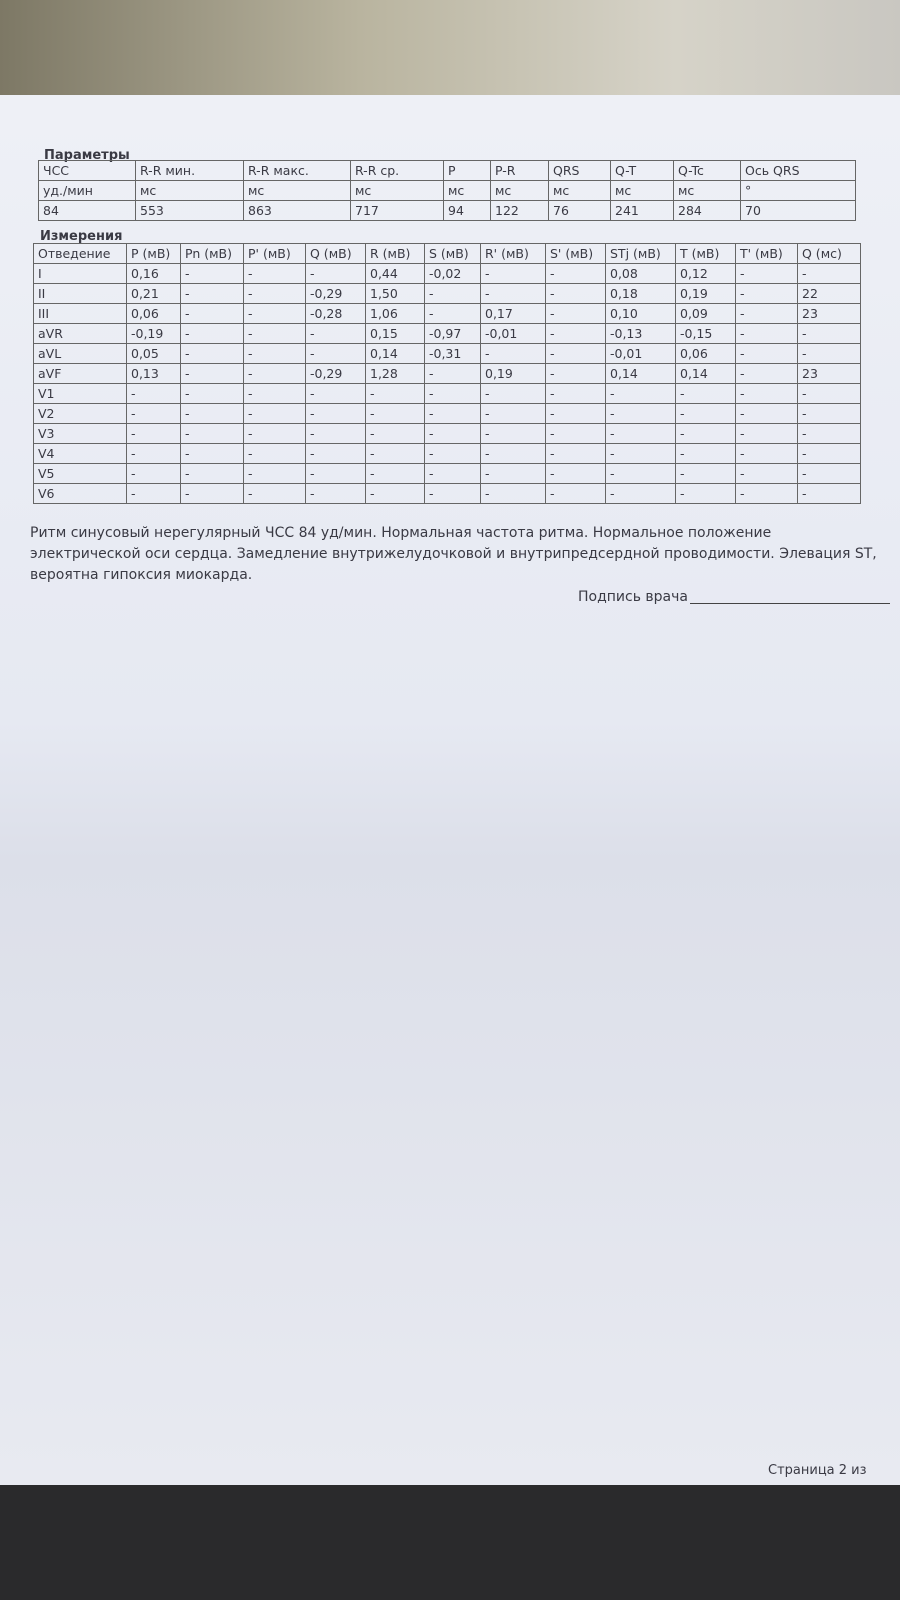  I want to click on table-cell: QRS, so click(579, 170).